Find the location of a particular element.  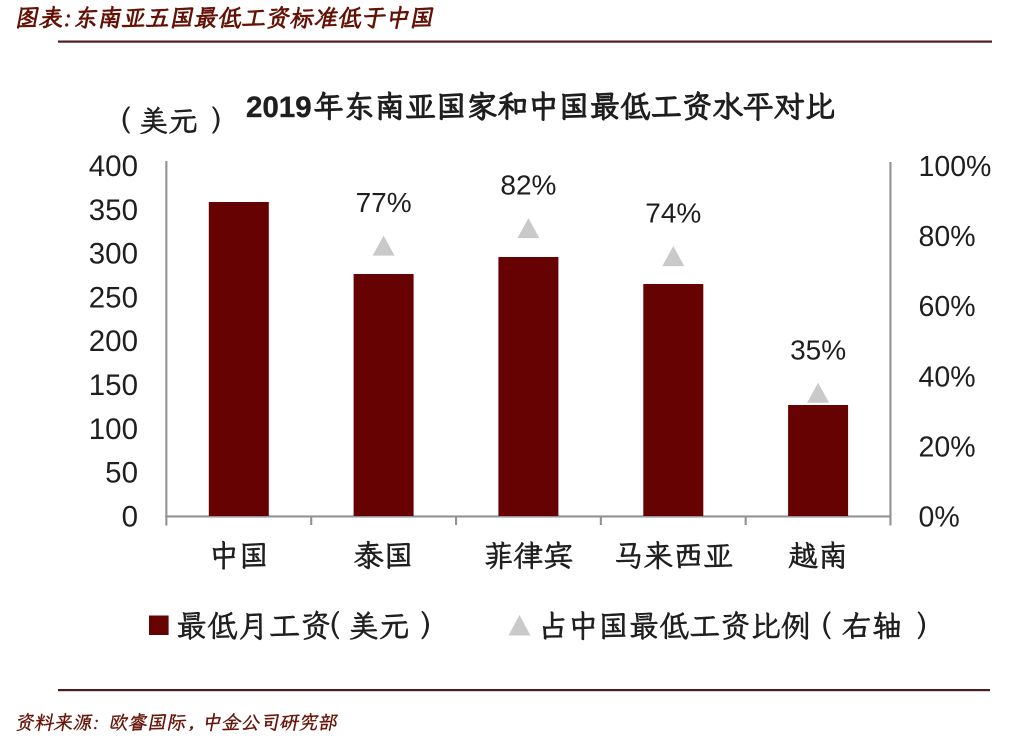

svg-text: 20% is located at coordinates (947, 447).